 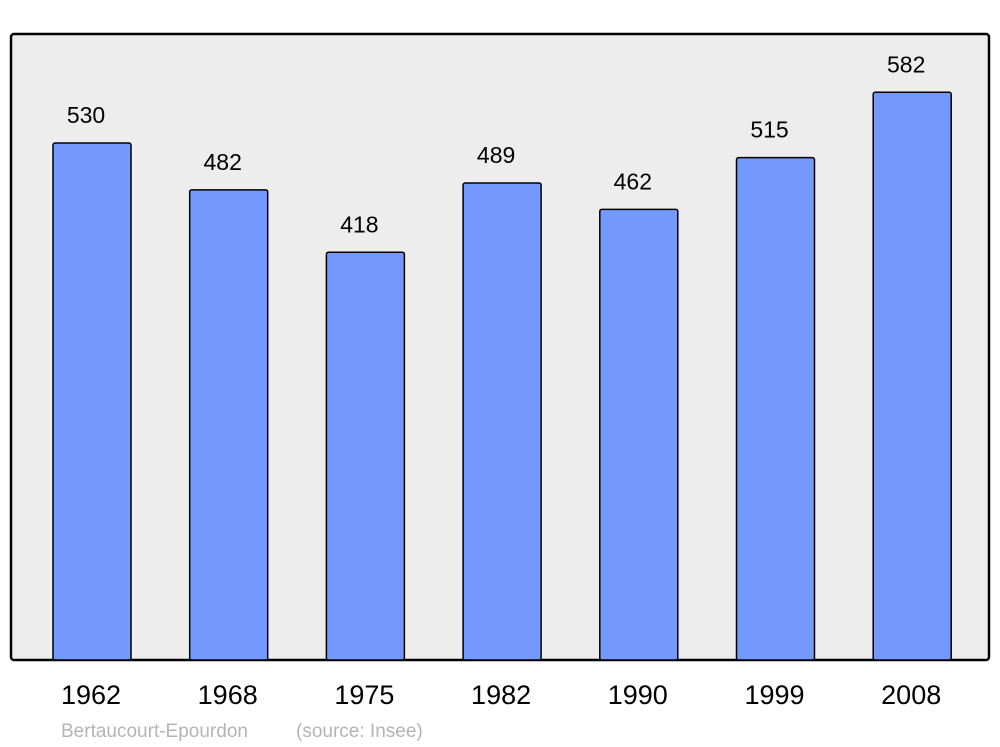 I want to click on footer-source: (source: Insee), so click(x=359, y=731).